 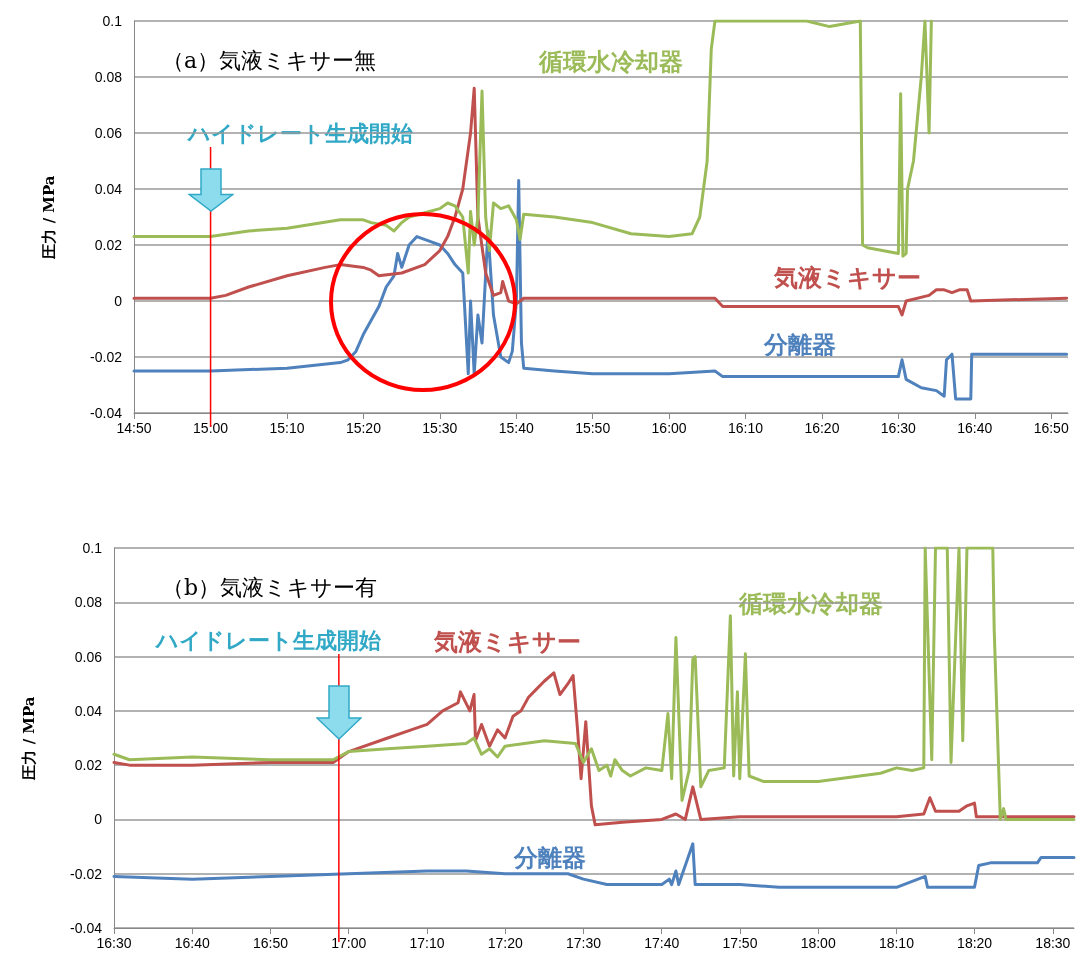 What do you see at coordinates (287, 428) in the screenshot?
I see `x-tick-label: 15:10` at bounding box center [287, 428].